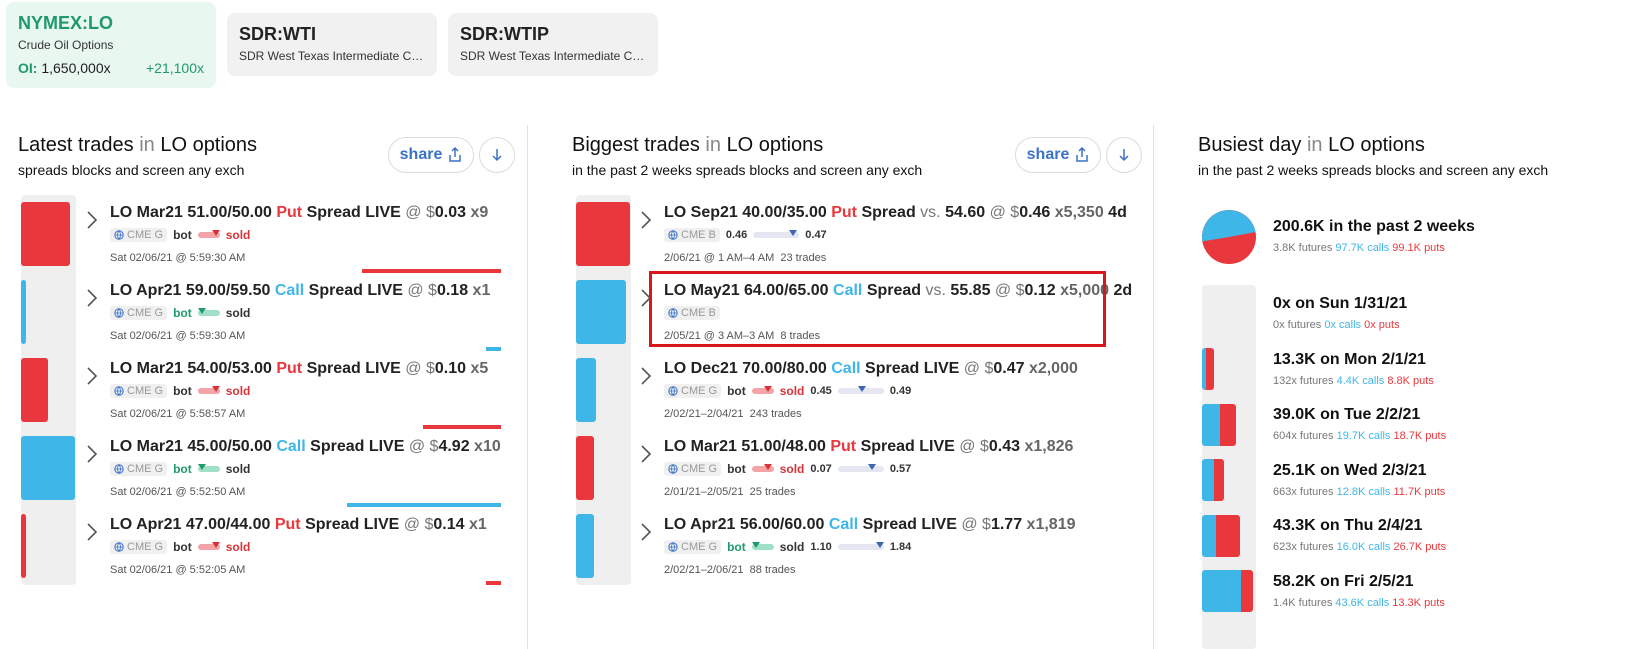  What do you see at coordinates (746, 290) in the screenshot?
I see `trade-contract: LO May21 64.00/65.00` at bounding box center [746, 290].